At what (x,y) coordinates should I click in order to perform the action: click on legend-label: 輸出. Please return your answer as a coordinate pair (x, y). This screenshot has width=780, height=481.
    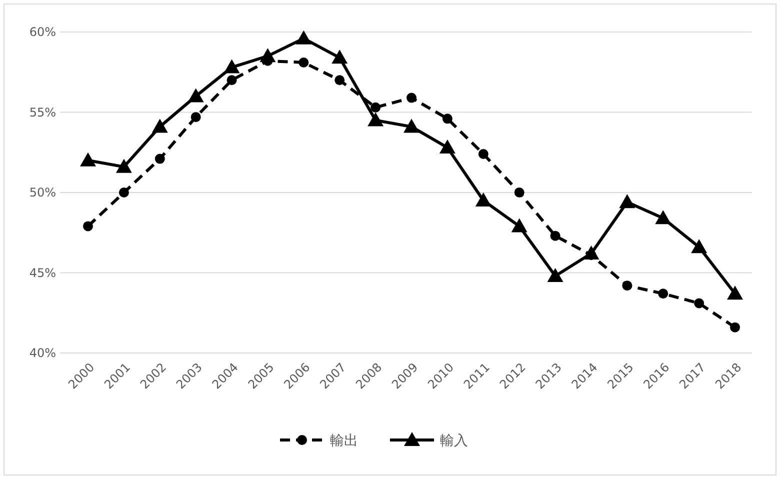
    Looking at the image, I should click on (344, 440).